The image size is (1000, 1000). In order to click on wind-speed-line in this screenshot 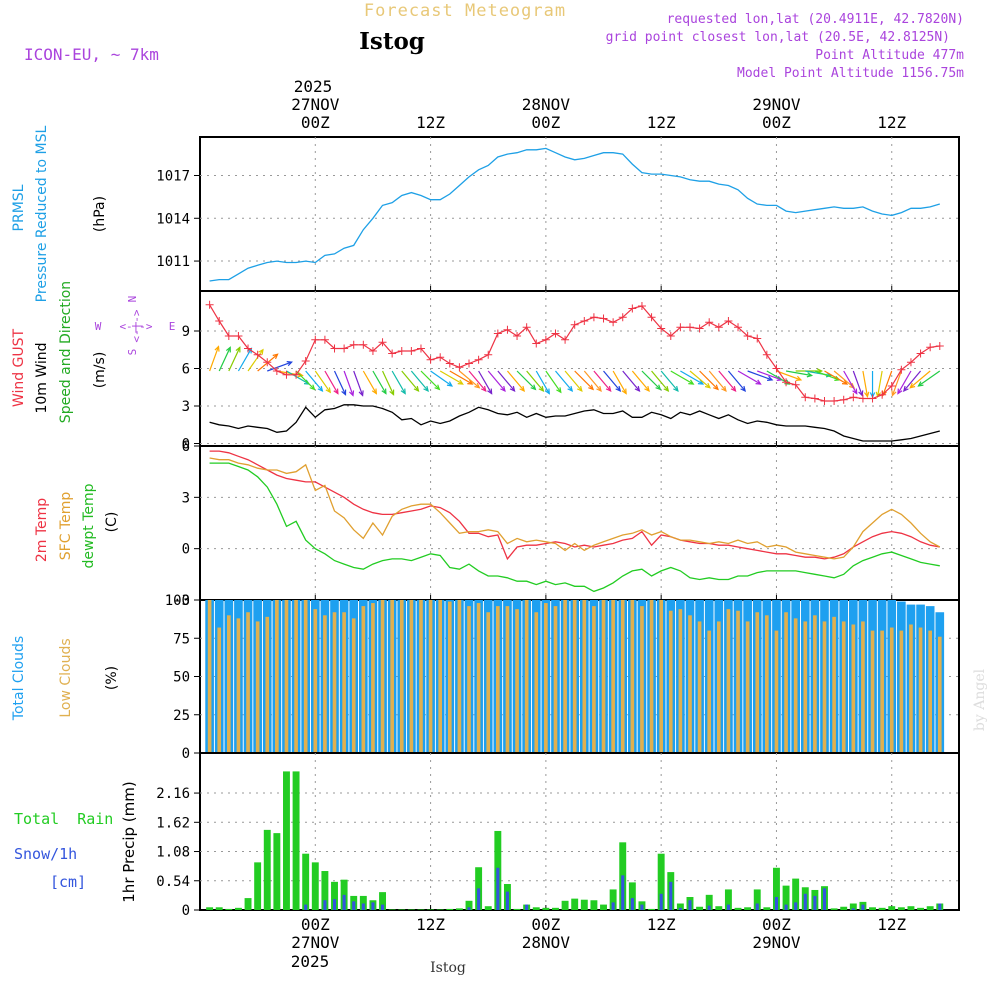, I will do `click(574, 423)`.